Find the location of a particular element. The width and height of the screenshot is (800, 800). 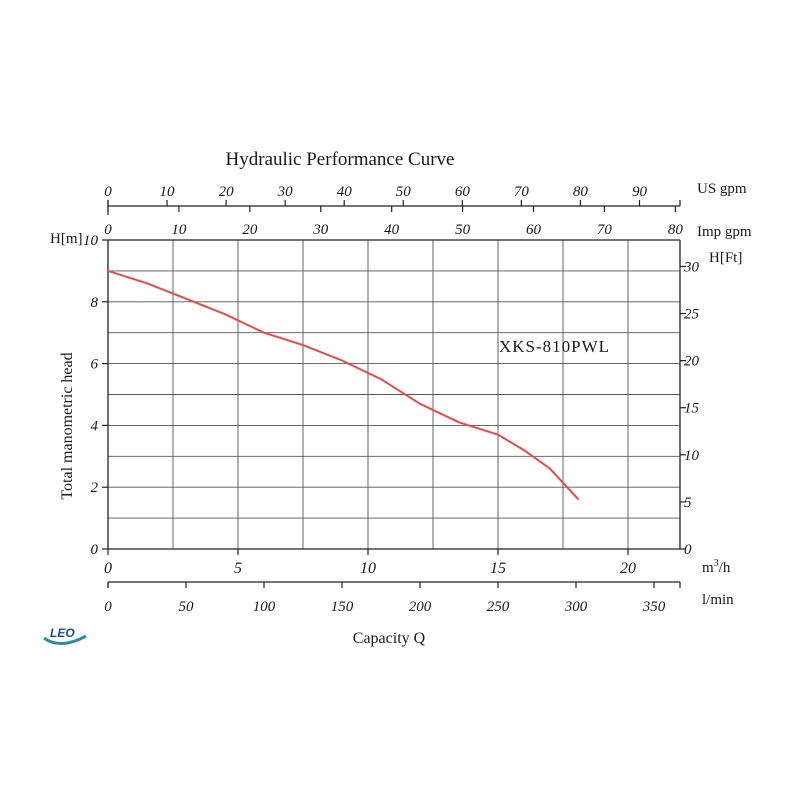

y-left-tick-label: 8 is located at coordinates (95, 303).